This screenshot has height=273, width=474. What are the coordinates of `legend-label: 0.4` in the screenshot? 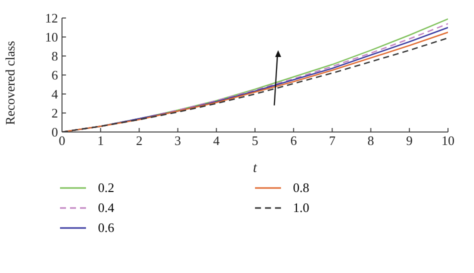 It's located at (106, 208).